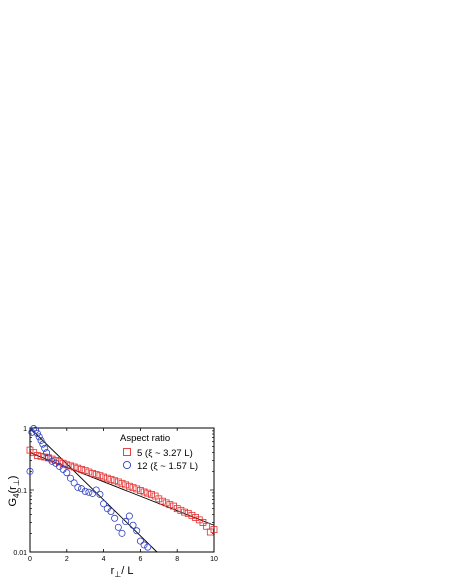  What do you see at coordinates (67, 559) in the screenshot?
I see `x-tick-label: 2` at bounding box center [67, 559].